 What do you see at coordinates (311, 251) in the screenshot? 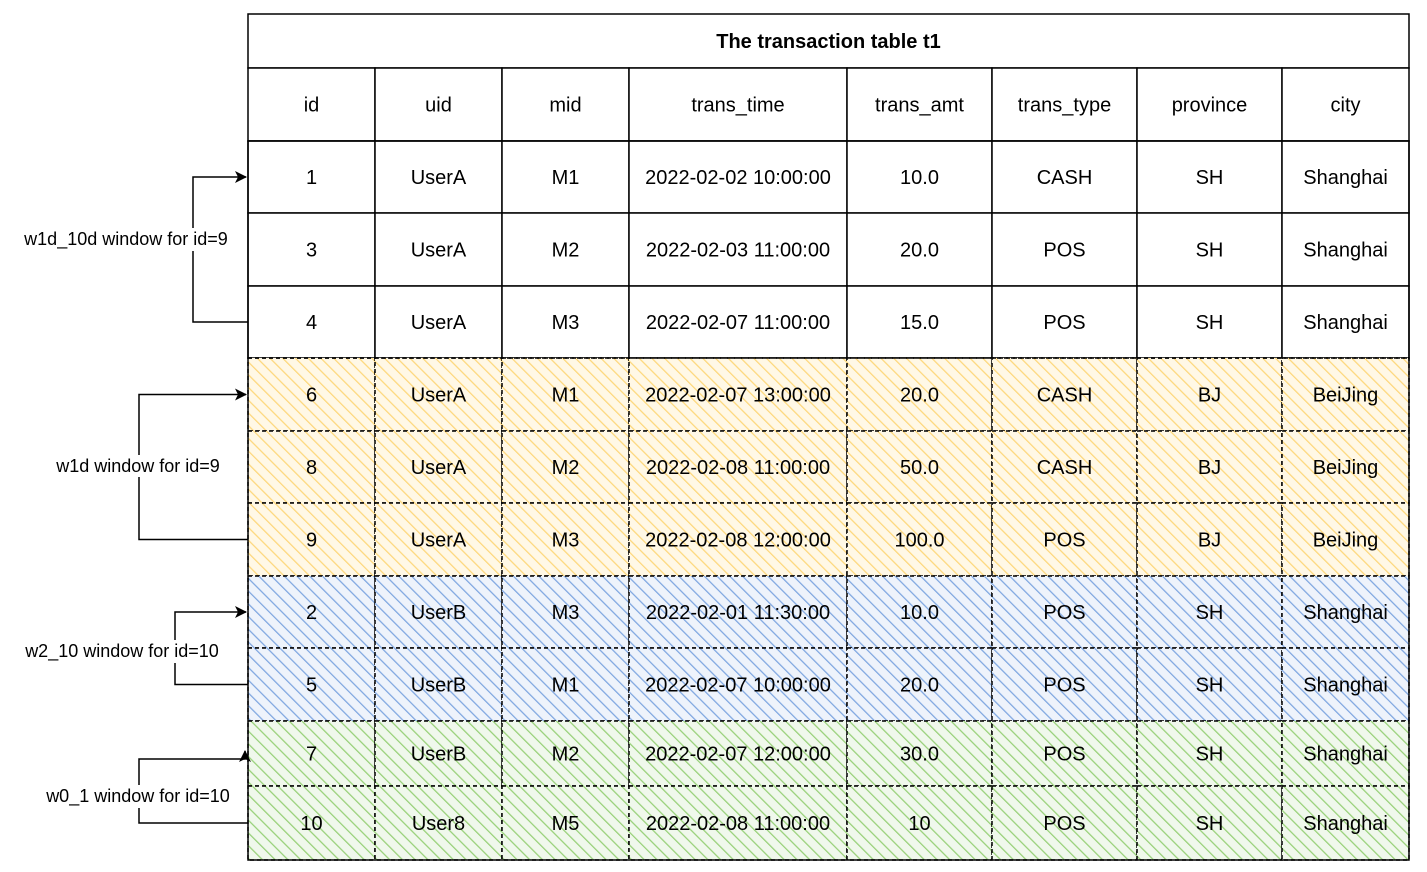
I see `cell-id: 3` at bounding box center [311, 251].